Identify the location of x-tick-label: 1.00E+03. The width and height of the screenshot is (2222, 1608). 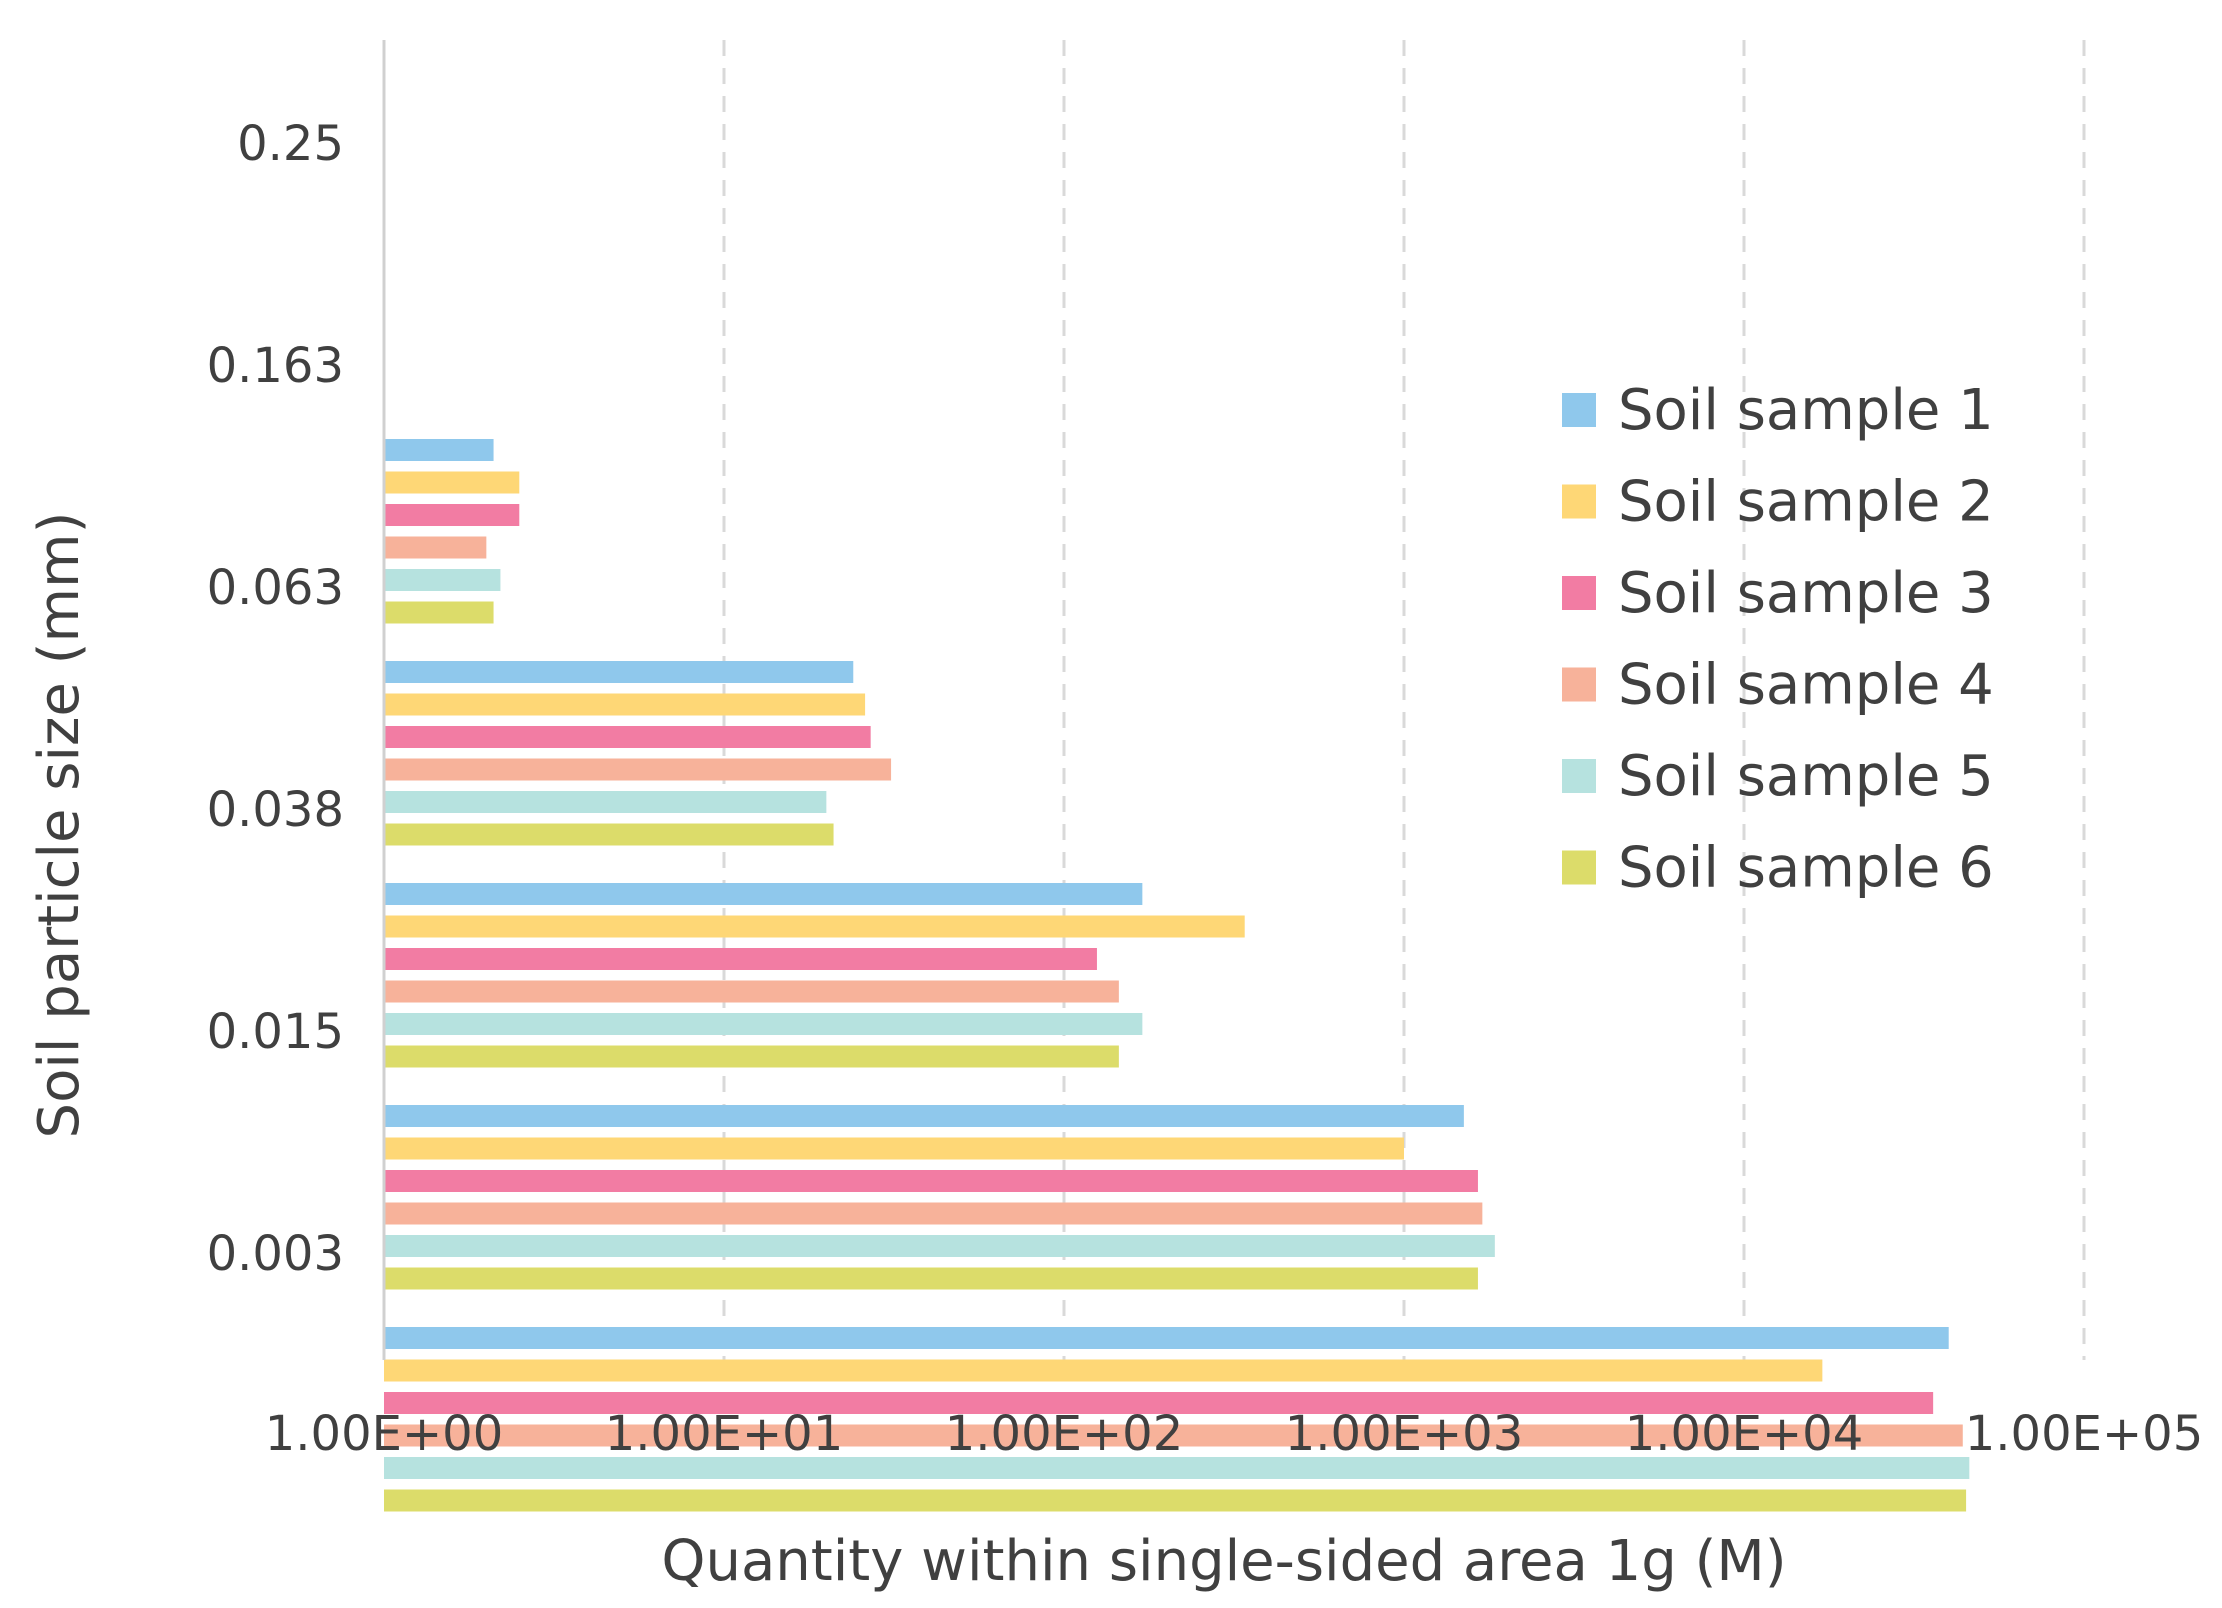
(1404, 1434).